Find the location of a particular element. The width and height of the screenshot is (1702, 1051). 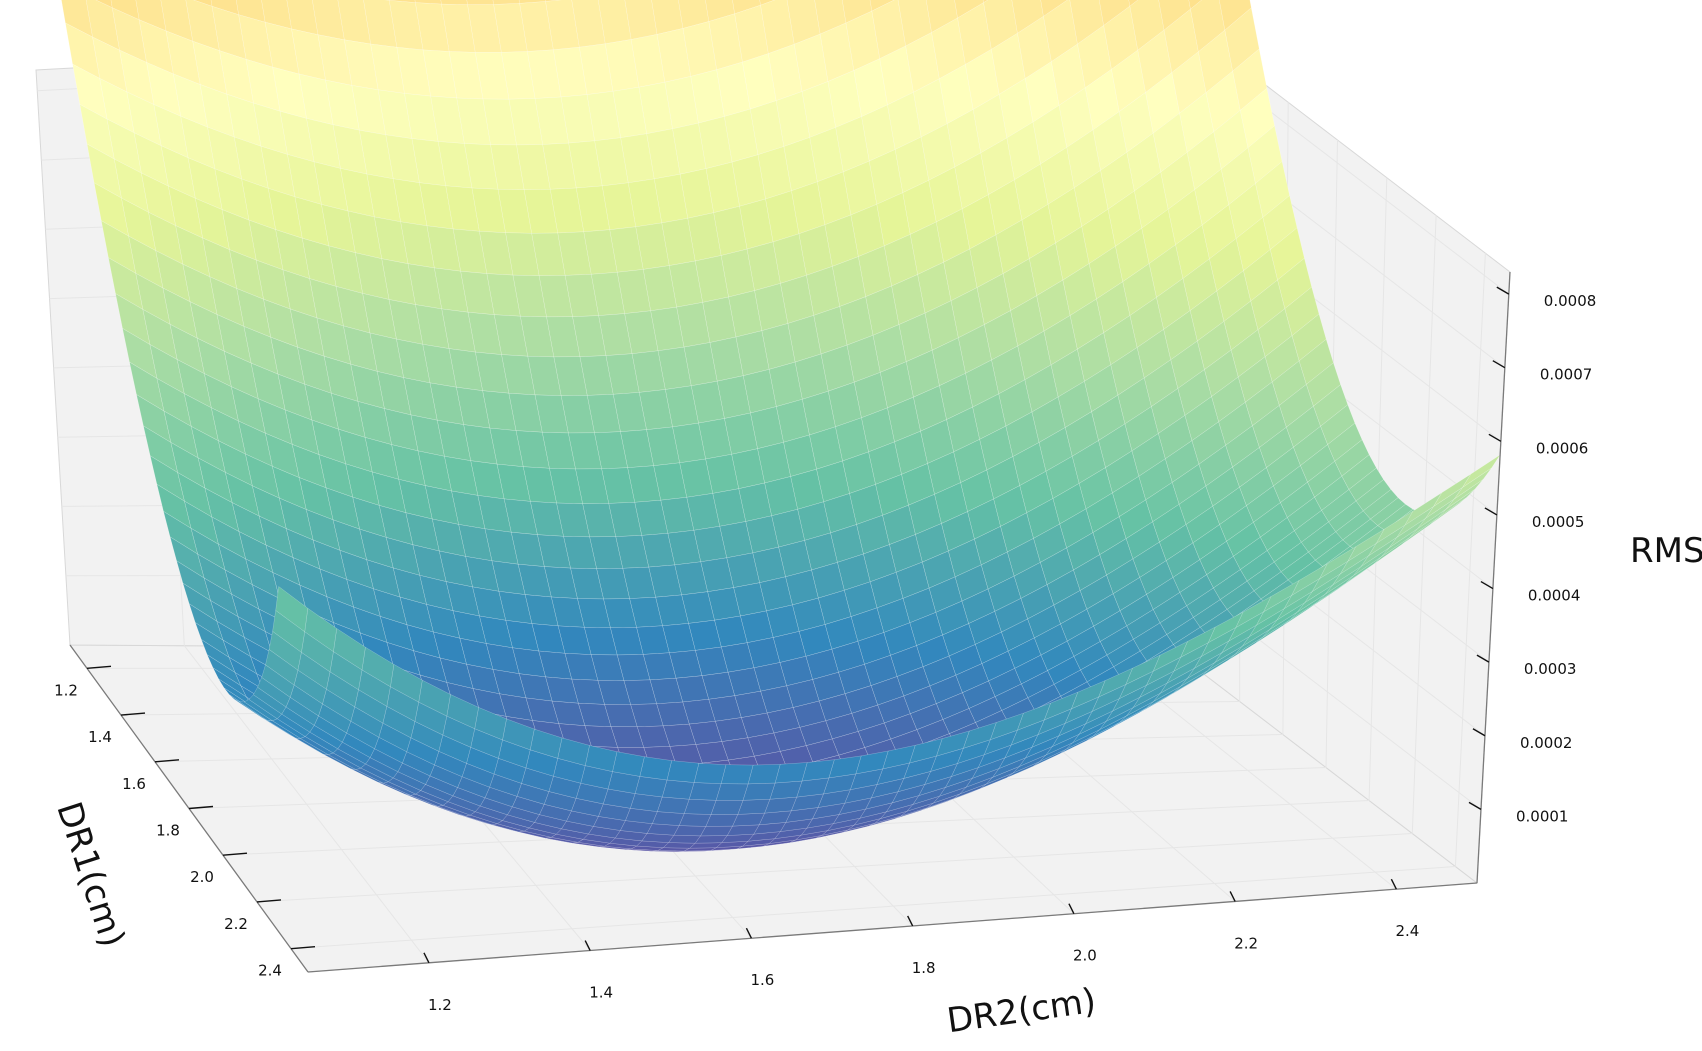

y-axis-label: DR2(cm) is located at coordinates (1022, 1011).